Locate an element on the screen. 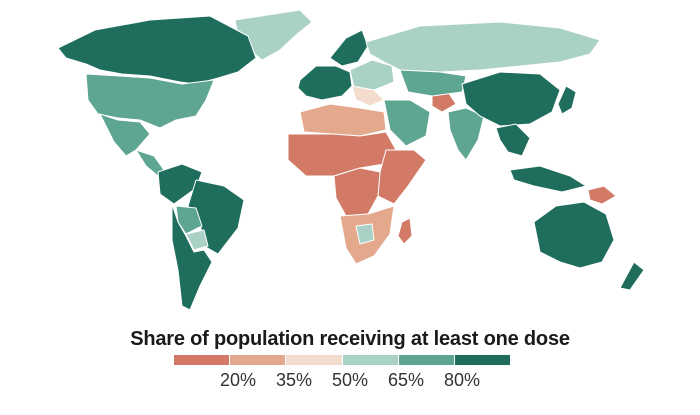 The height and width of the screenshot is (415, 700). region-balkans is located at coordinates (368, 96).